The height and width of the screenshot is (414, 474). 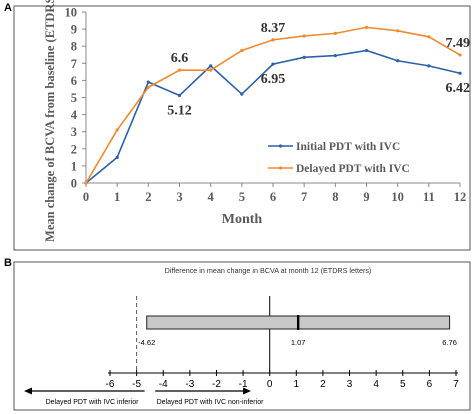 I want to click on x-tick-label: 3, so click(x=179, y=197).